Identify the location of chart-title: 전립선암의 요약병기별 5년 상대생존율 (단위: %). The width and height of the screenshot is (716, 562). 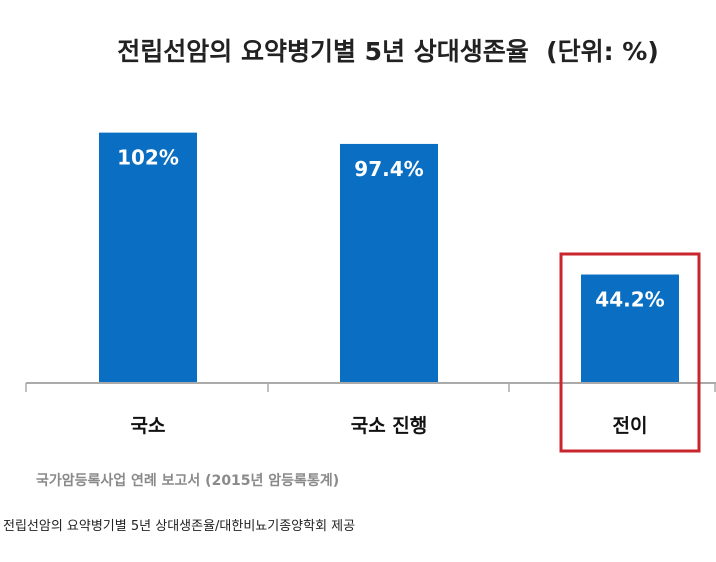
(388, 51).